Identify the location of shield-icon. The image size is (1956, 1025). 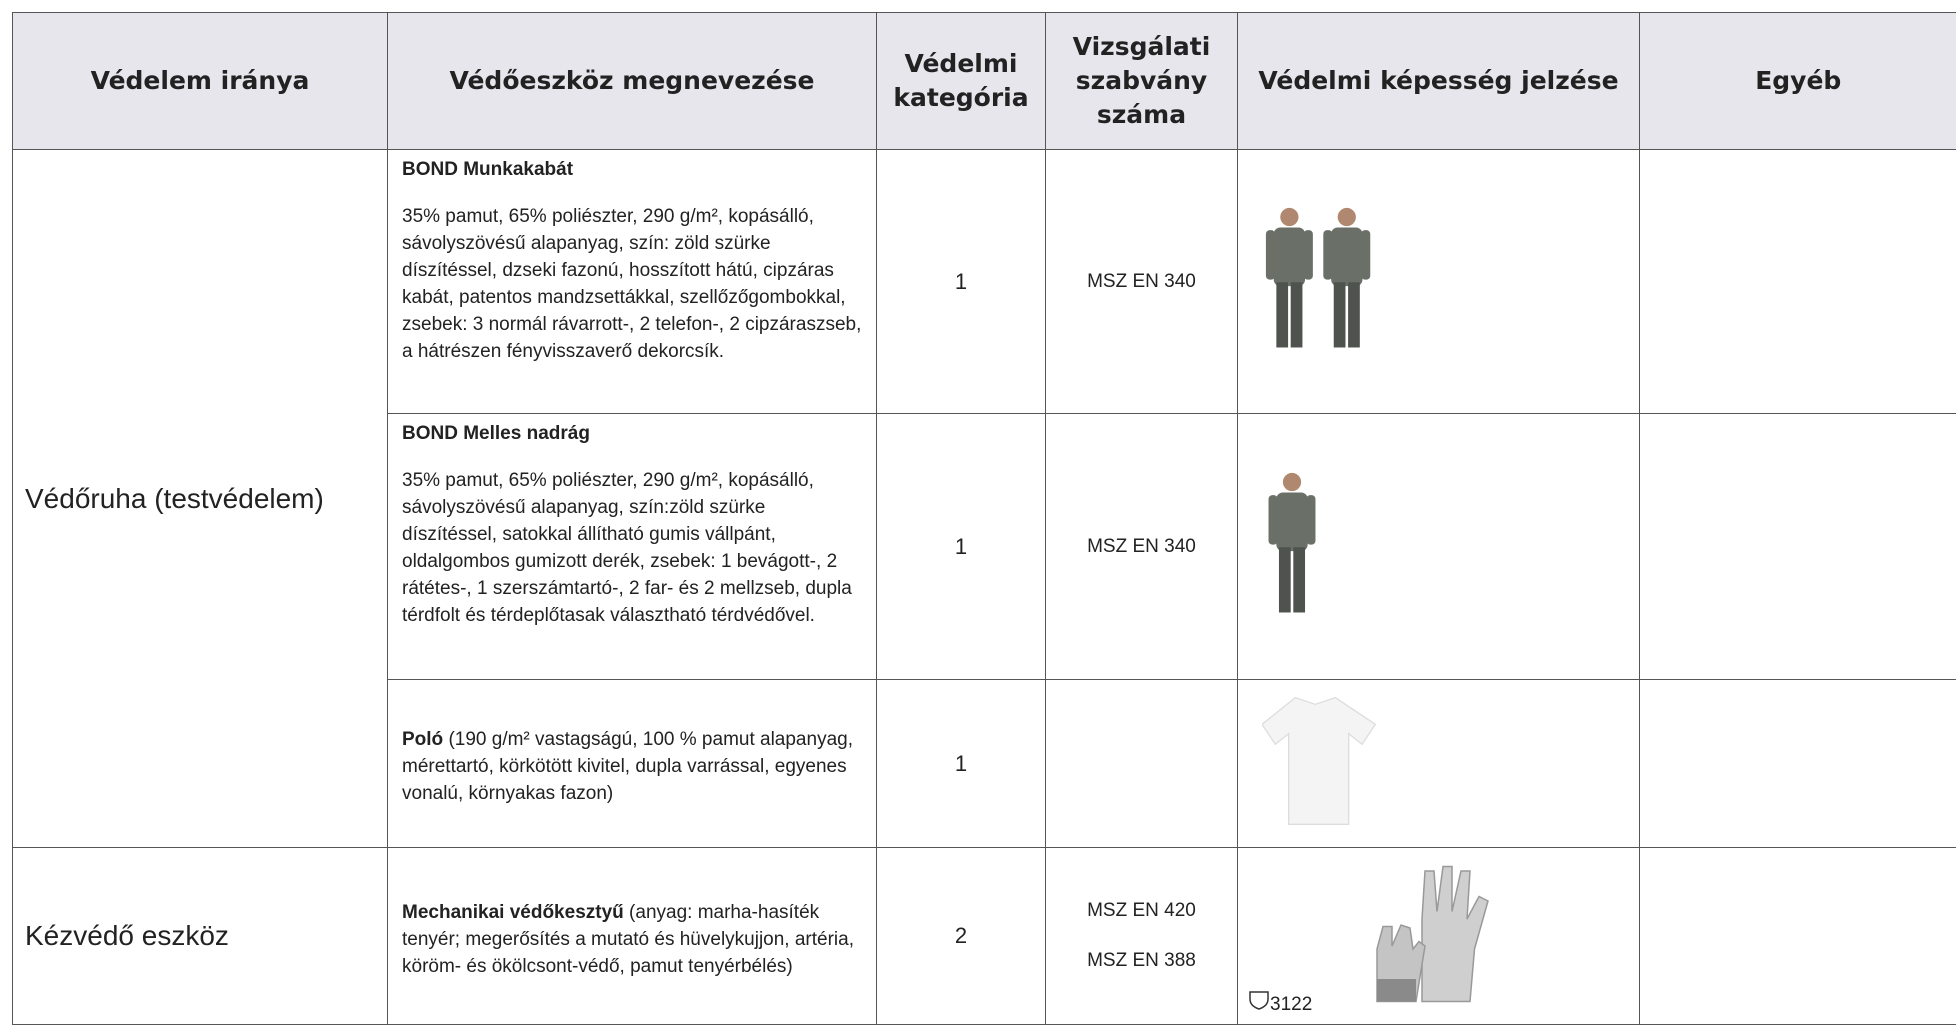
(1259, 1000).